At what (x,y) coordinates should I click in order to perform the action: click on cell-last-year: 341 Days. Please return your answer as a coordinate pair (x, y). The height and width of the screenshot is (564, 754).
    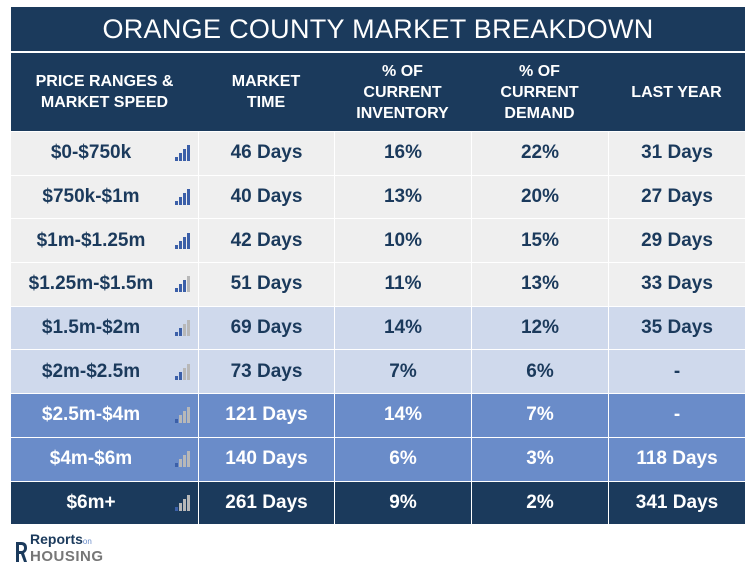
    Looking at the image, I should click on (676, 503).